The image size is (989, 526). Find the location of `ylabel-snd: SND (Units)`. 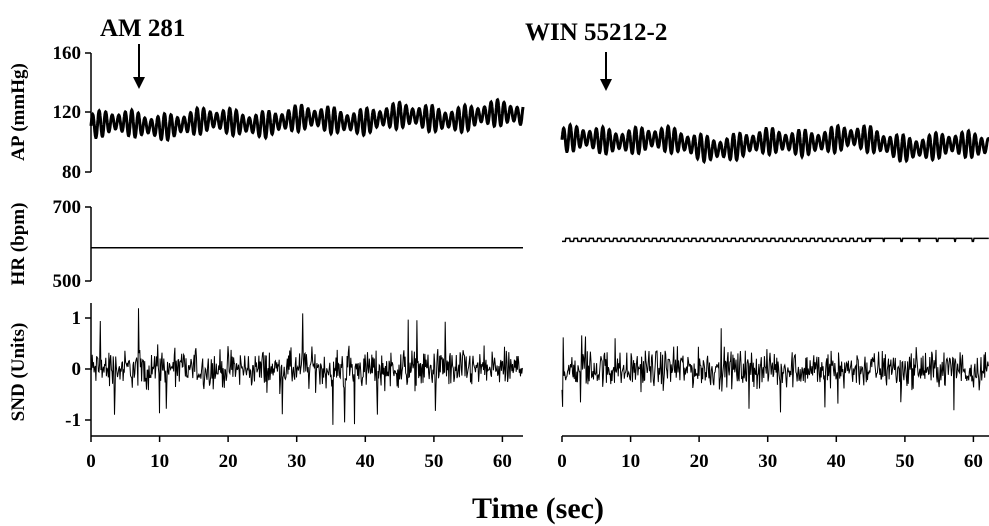

ylabel-snd: SND (Units) is located at coordinates (18, 372).